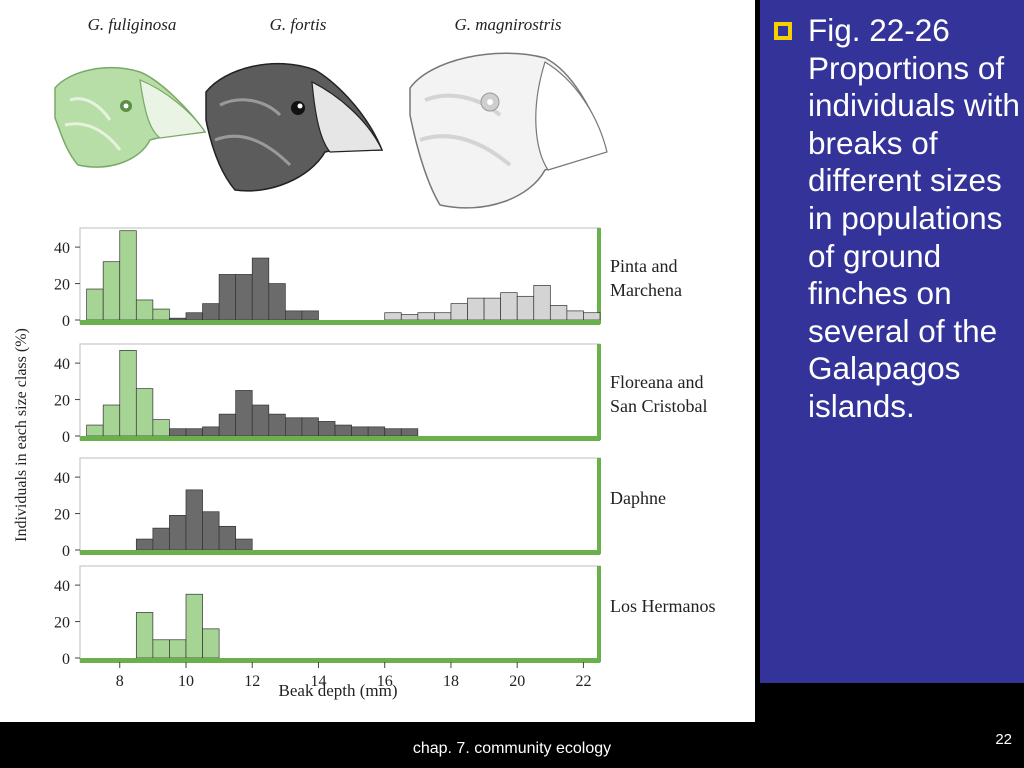 The height and width of the screenshot is (768, 1024). Describe the element at coordinates (644, 266) in the screenshot. I see `island-label: Pinta and` at that location.